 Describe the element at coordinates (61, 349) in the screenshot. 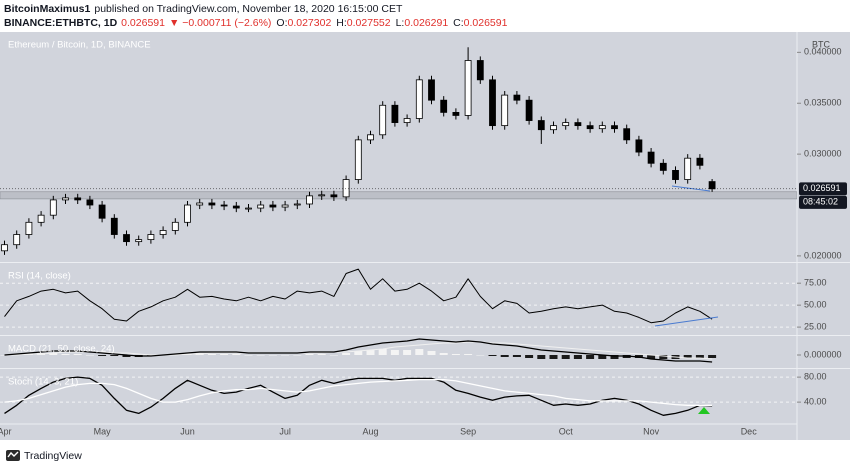

I see `pane-title: MACD (21, 50, close, 24)` at that location.